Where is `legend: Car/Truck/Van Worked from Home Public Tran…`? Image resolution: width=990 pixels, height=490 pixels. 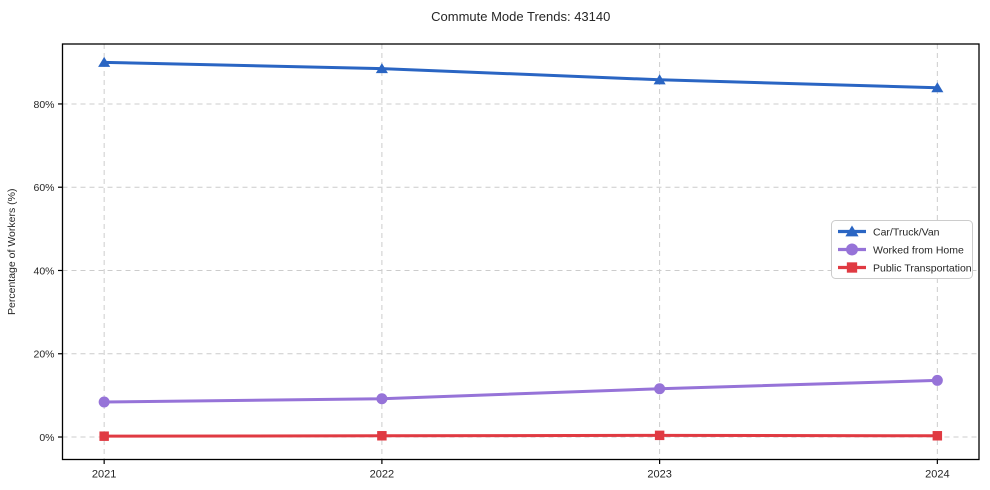
legend: Car/Truck/Van Worked from Home Public Tran… is located at coordinates (902, 249).